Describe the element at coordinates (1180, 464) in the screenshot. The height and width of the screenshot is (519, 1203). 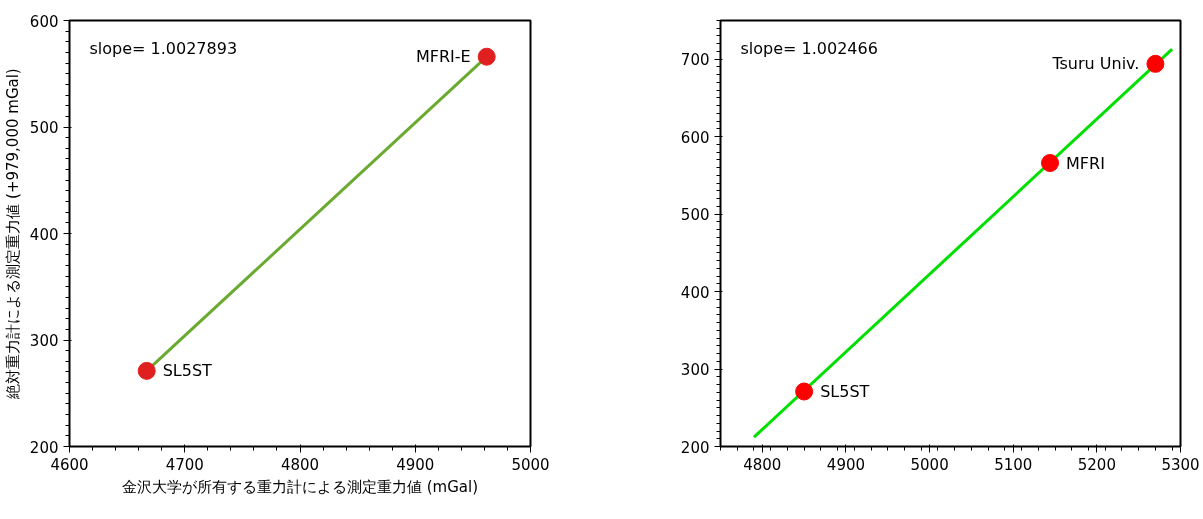
I see `x-tick-label: 5300` at that location.